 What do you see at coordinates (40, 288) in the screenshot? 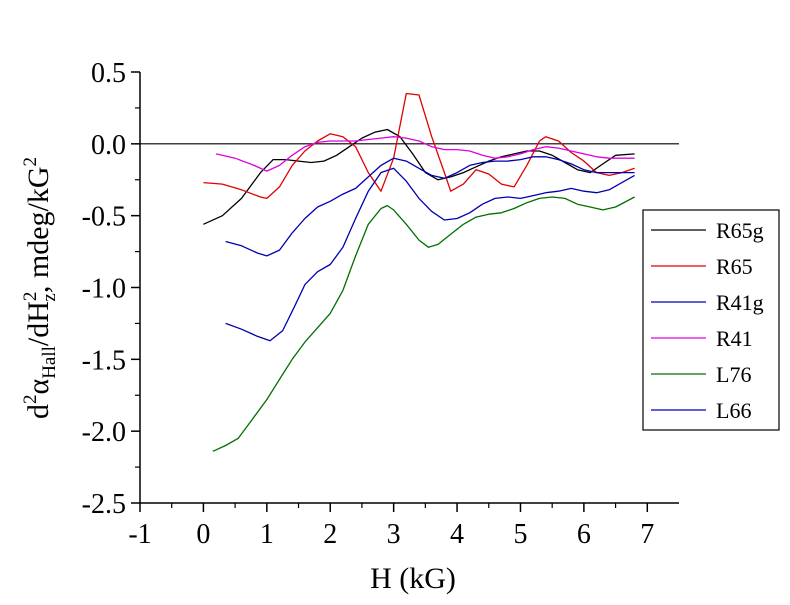
I see `y-axis-title: d2αHall/dH2z, mdeg/kG2` at bounding box center [40, 288].